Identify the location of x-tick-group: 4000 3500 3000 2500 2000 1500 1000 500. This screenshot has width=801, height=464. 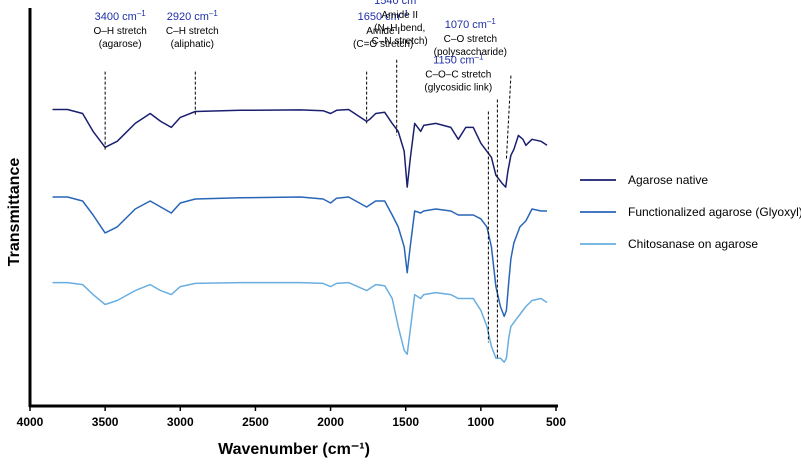
(291, 417).